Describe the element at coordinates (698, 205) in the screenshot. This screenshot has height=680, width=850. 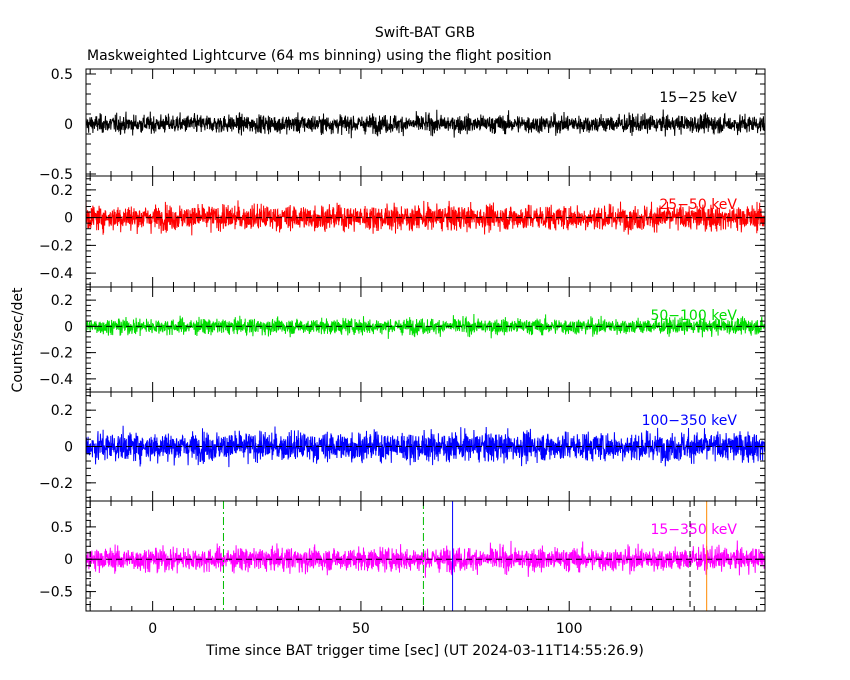
I see `band-label: 25−50 keV` at that location.